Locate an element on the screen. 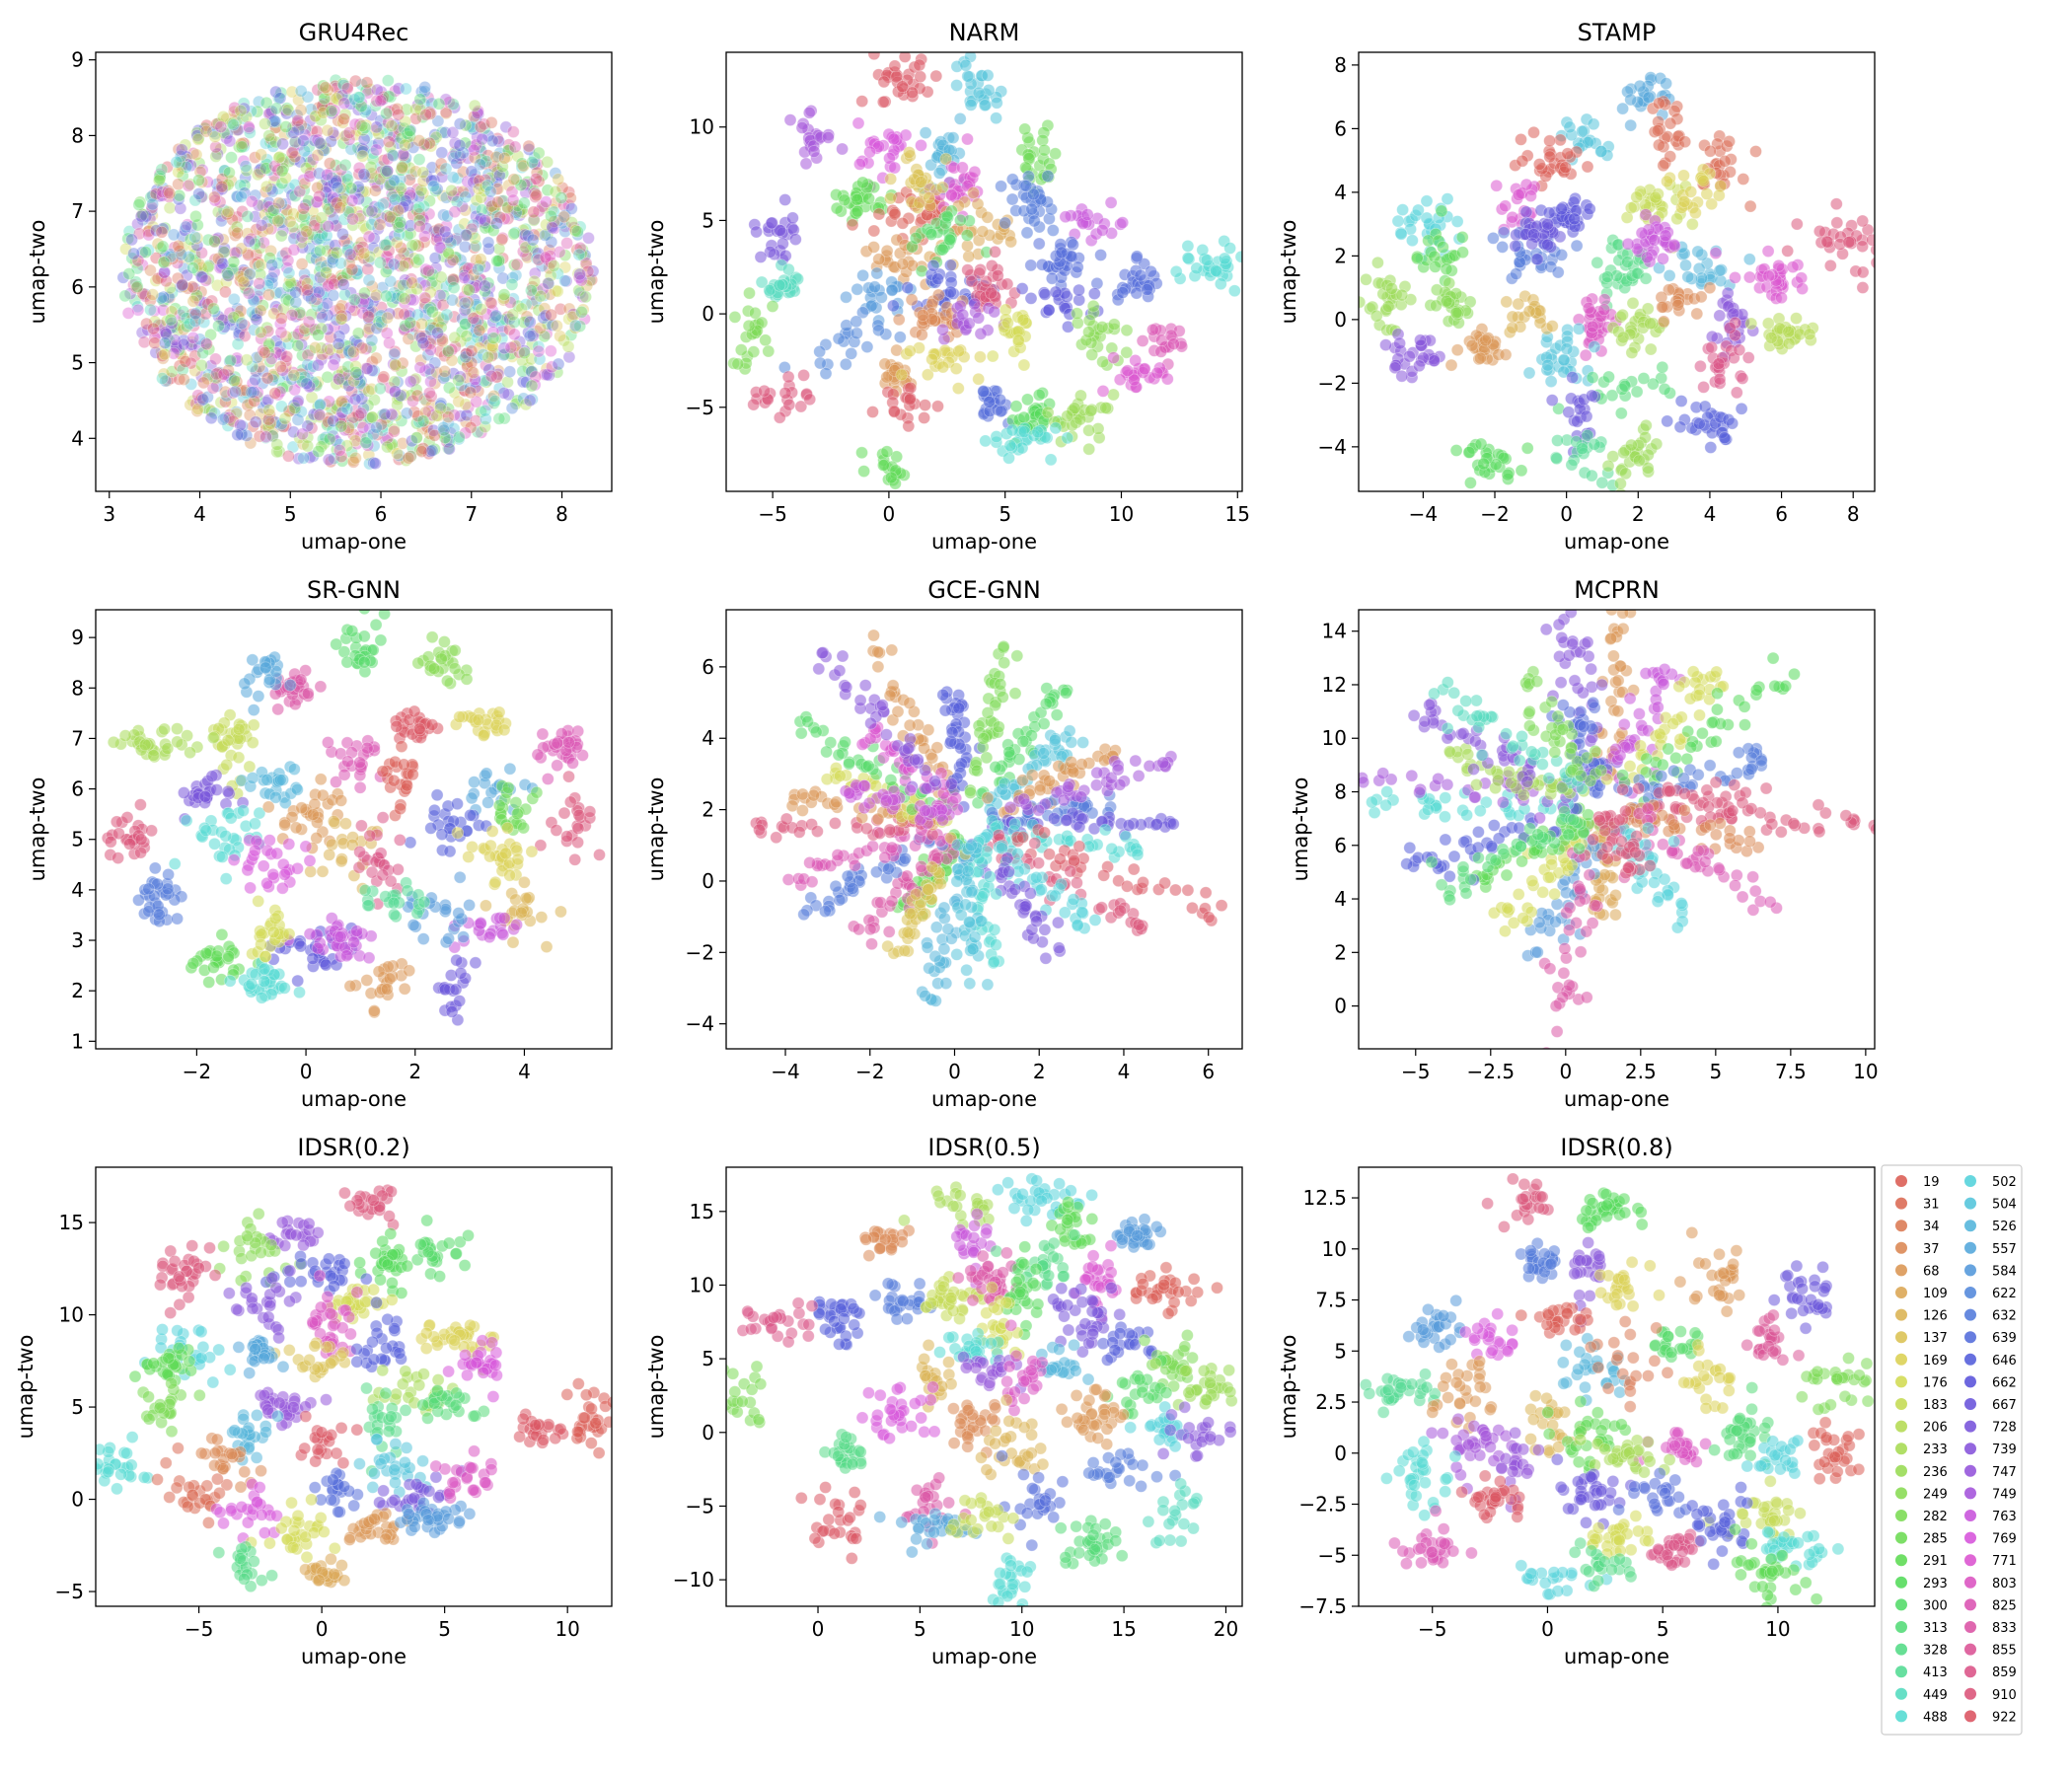 The width and height of the screenshot is (2072, 1776). y-tick-label: 8 is located at coordinates (78, 135).